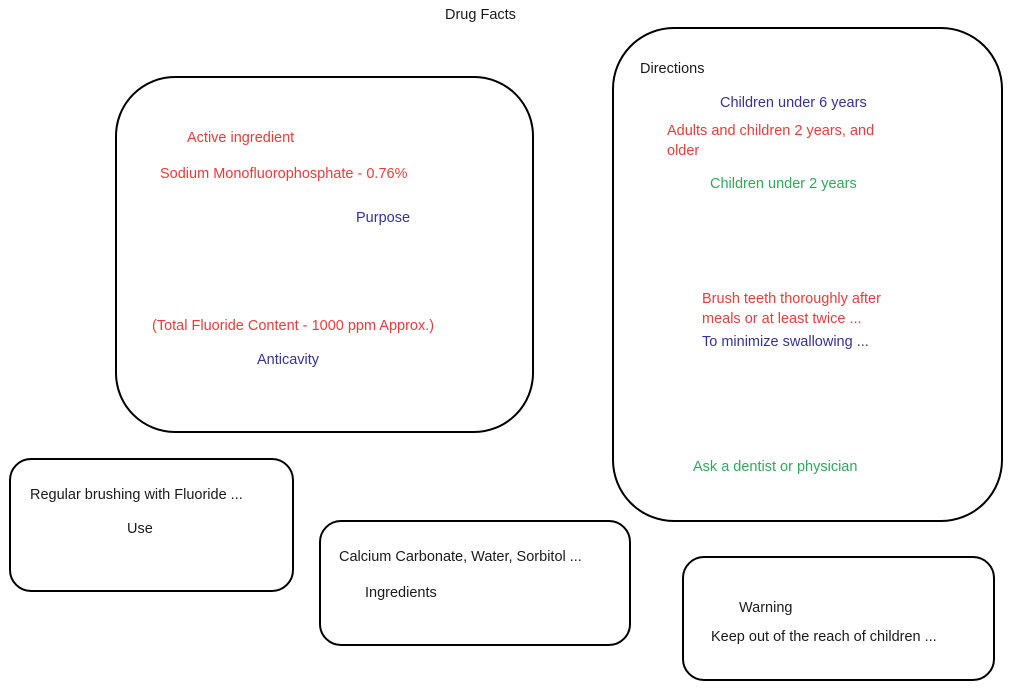 The height and width of the screenshot is (690, 1011). Describe the element at coordinates (401, 593) in the screenshot. I see `ingredients-label: Ingredients` at that location.